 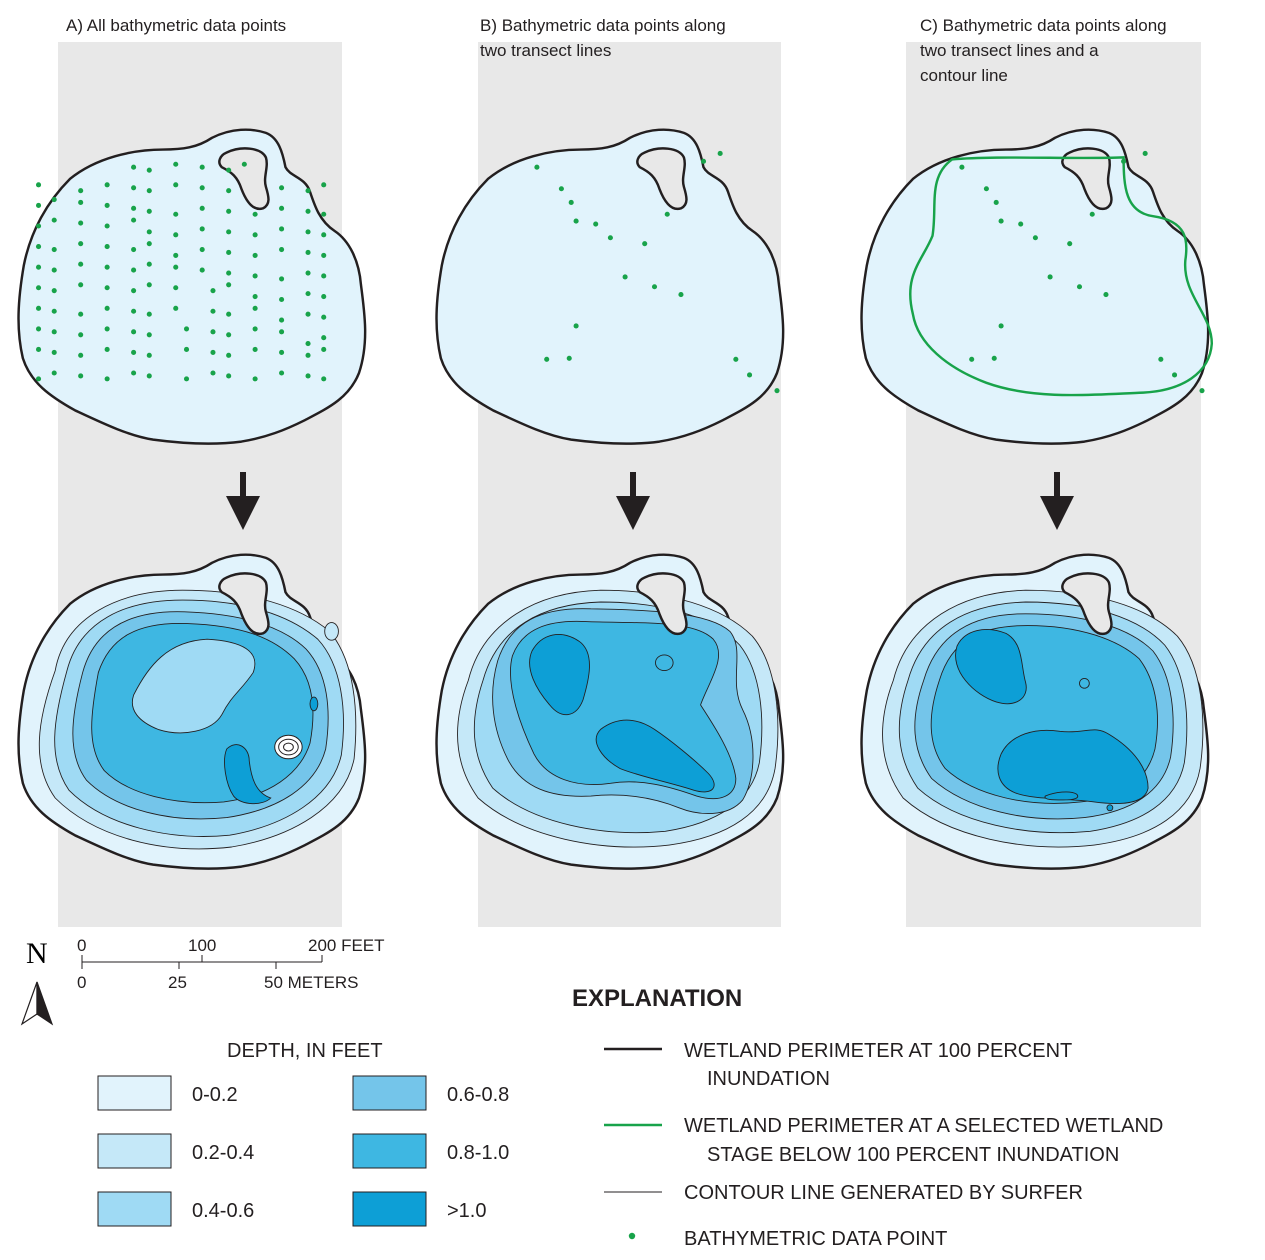 What do you see at coordinates (478, 1095) in the screenshot?
I see `depth-class-label: 0.6-0.8` at bounding box center [478, 1095].